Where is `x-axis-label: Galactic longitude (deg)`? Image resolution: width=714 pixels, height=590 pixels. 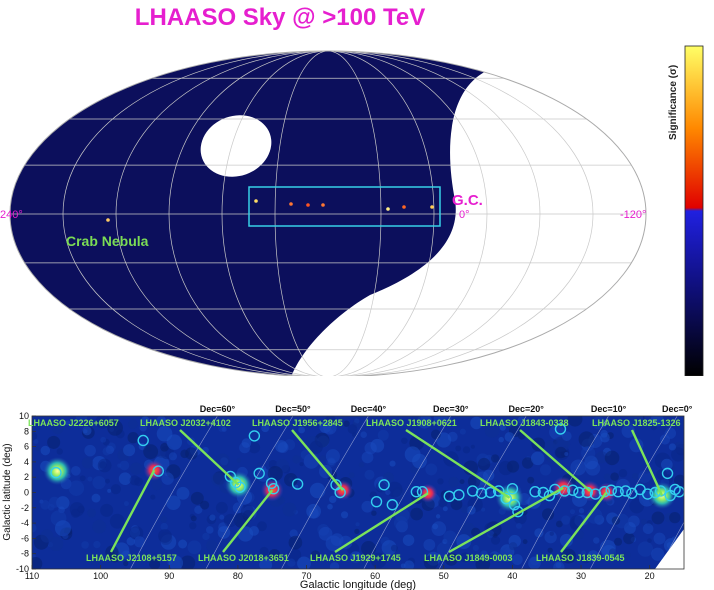
x-axis-label: Galactic longitude (deg) is located at coordinates (358, 584).